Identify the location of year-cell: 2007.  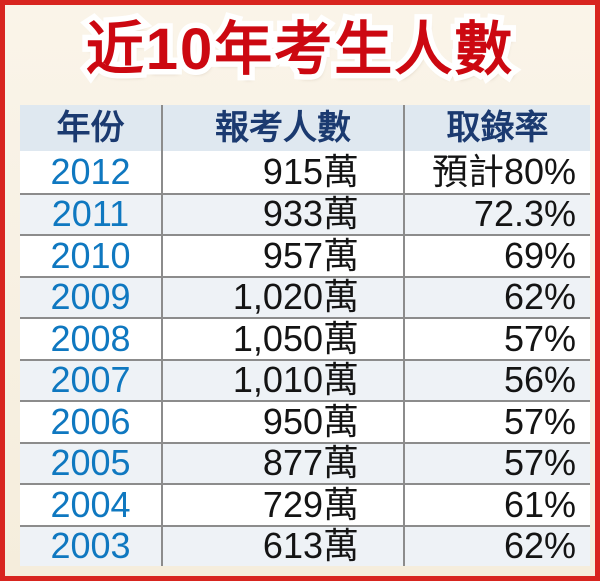
(91, 380).